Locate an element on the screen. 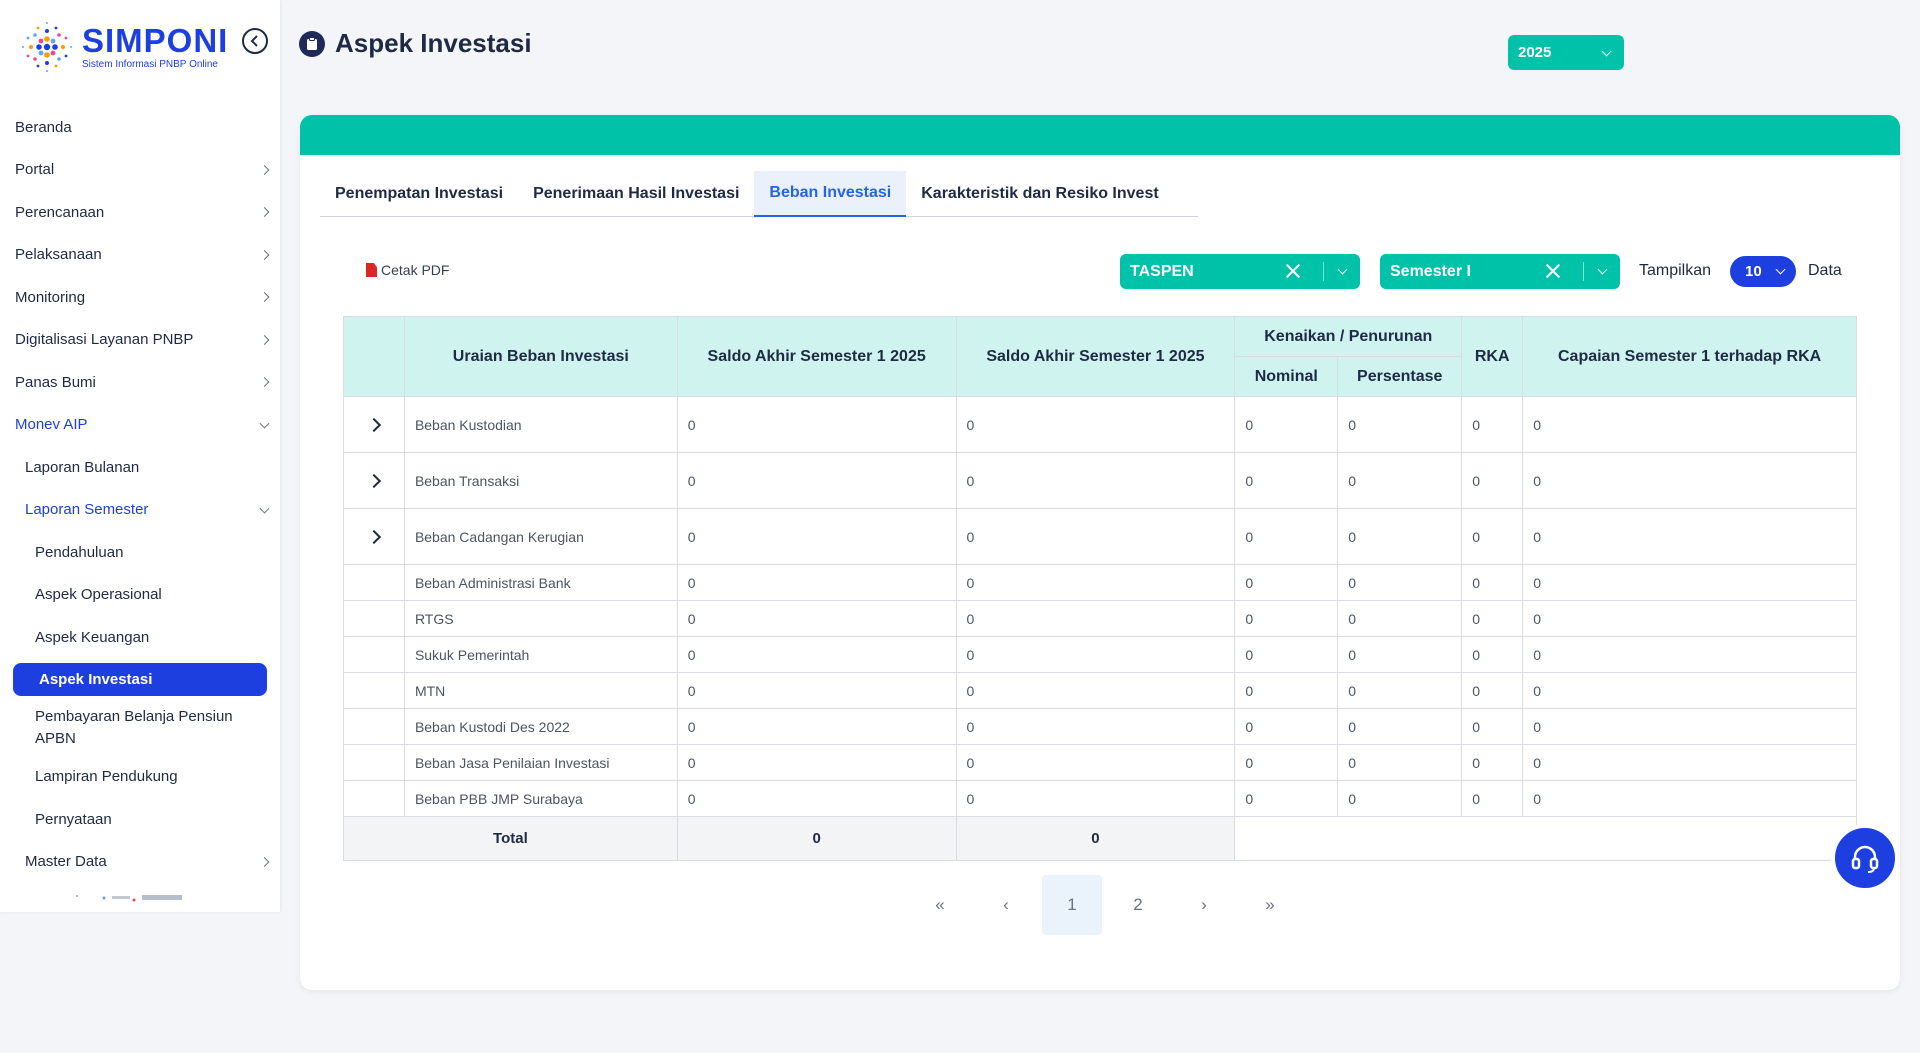  sidebar-item-digitalisasi: Digitalisasi Layanan PNBP is located at coordinates (140, 340).